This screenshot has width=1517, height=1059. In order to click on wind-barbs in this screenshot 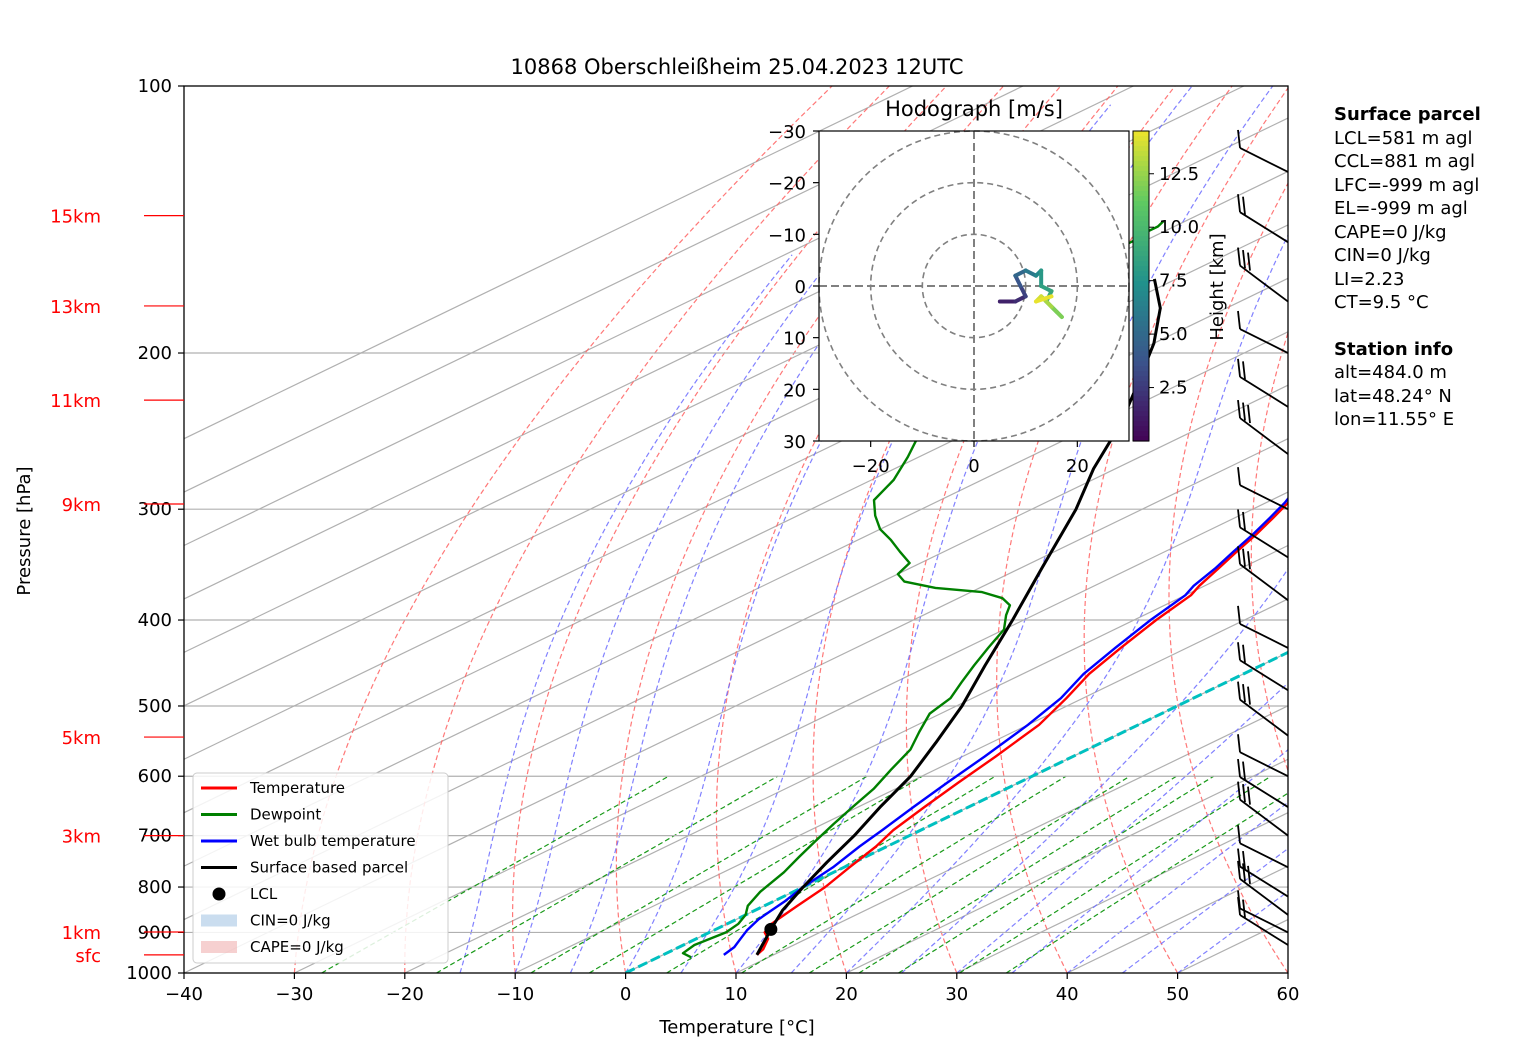, I will do `click(1263, 537)`.